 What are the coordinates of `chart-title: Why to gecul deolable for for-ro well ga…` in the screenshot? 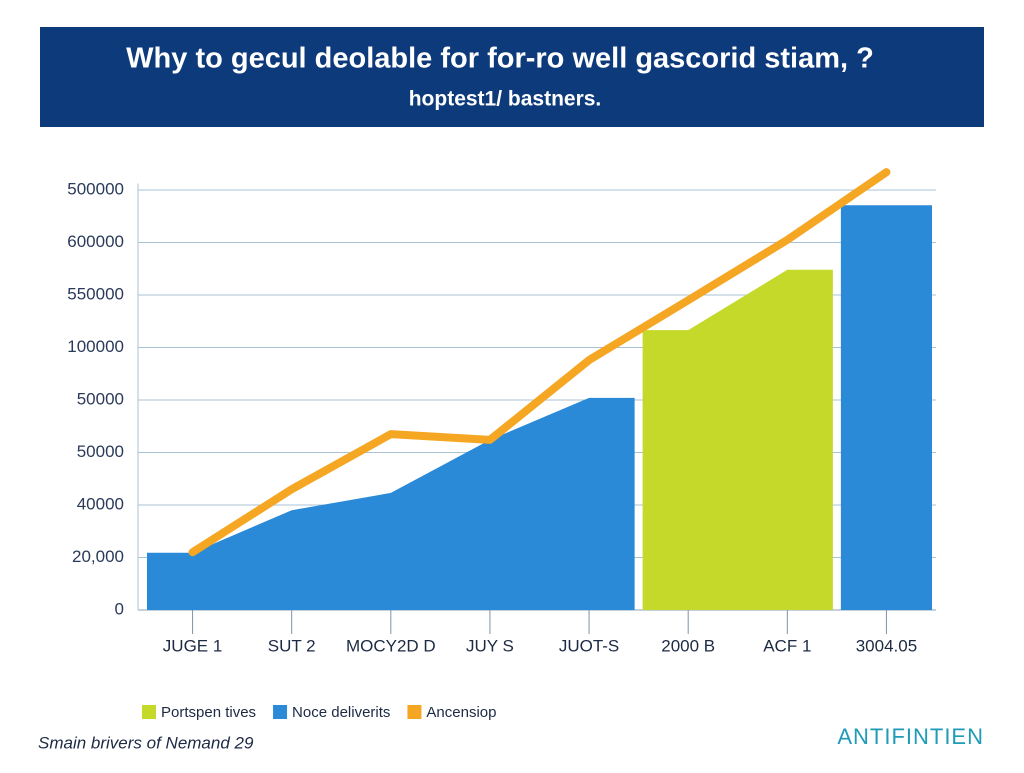 It's located at (500, 59).